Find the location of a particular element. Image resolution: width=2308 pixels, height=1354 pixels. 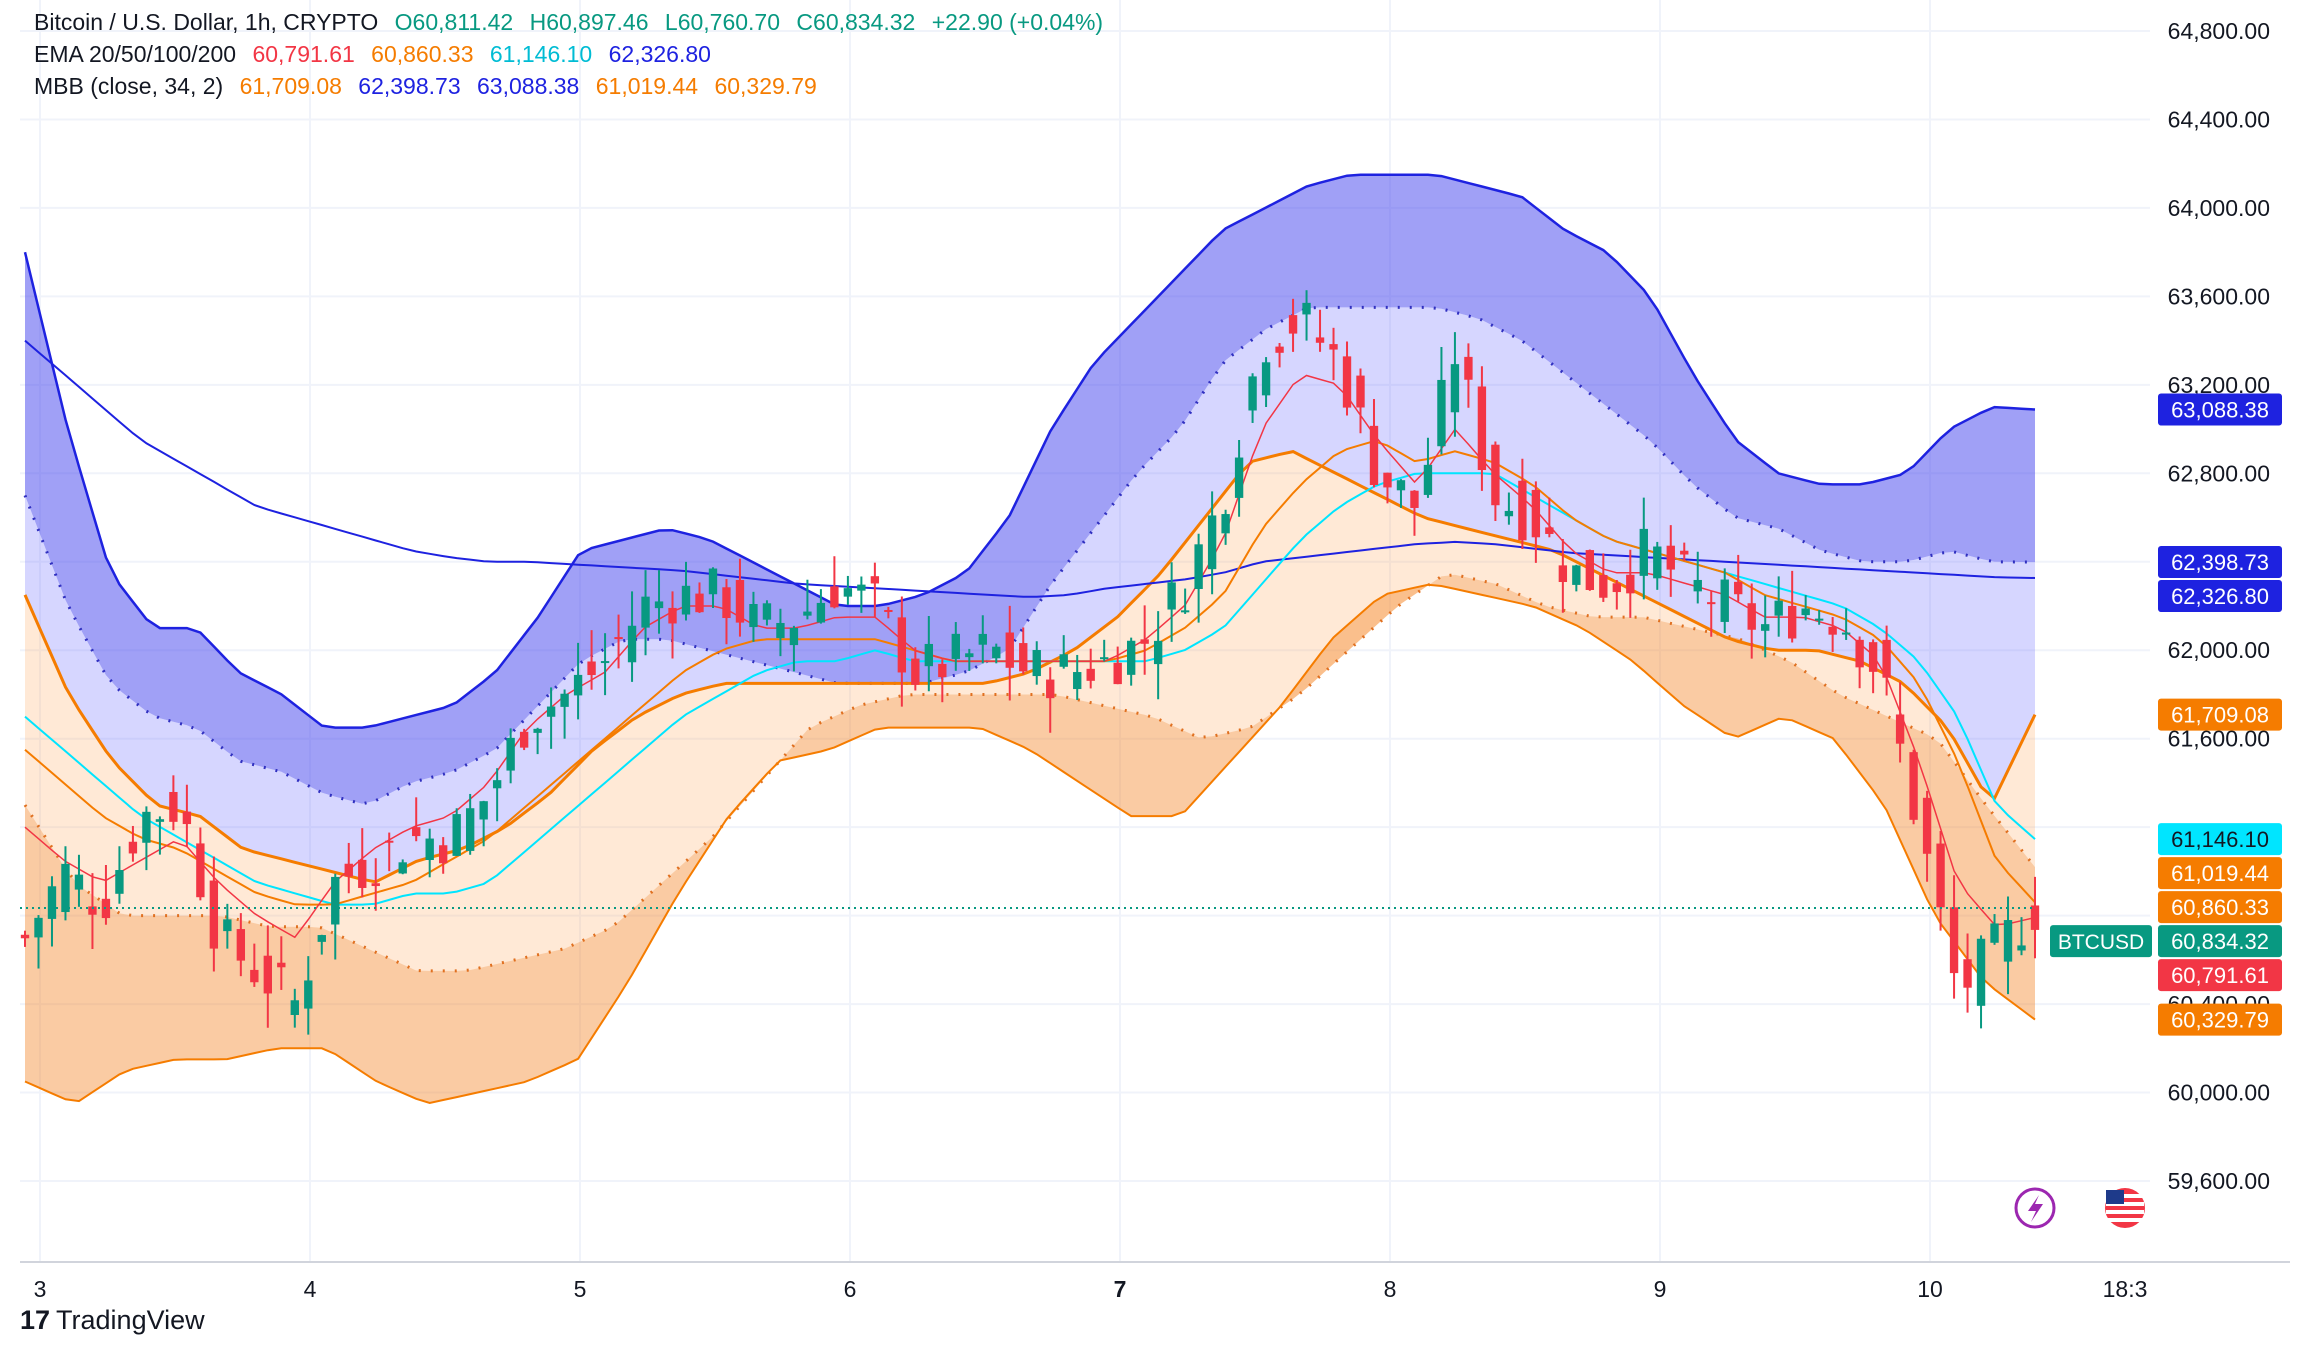

price-badge: 62,326.80 is located at coordinates (2220, 596).